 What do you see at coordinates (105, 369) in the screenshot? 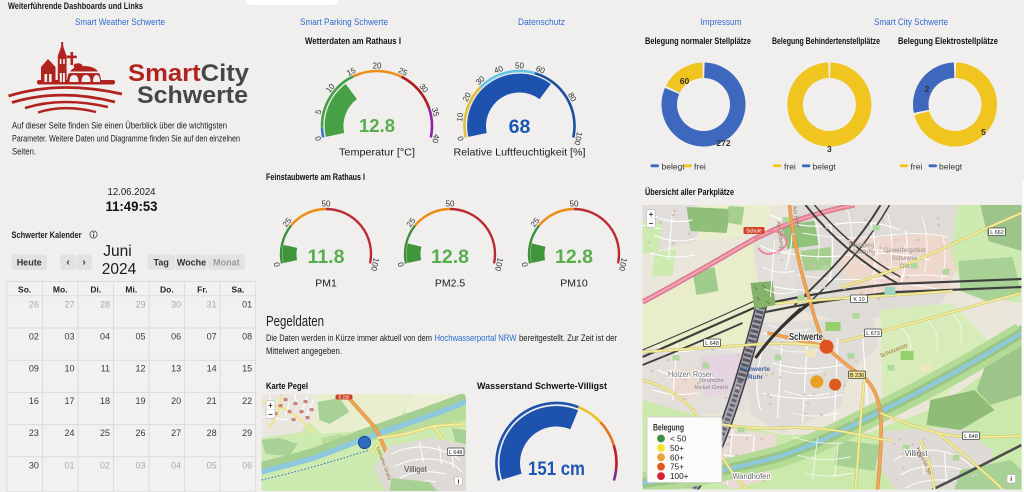
I see `svg-text: 11` at bounding box center [105, 369].